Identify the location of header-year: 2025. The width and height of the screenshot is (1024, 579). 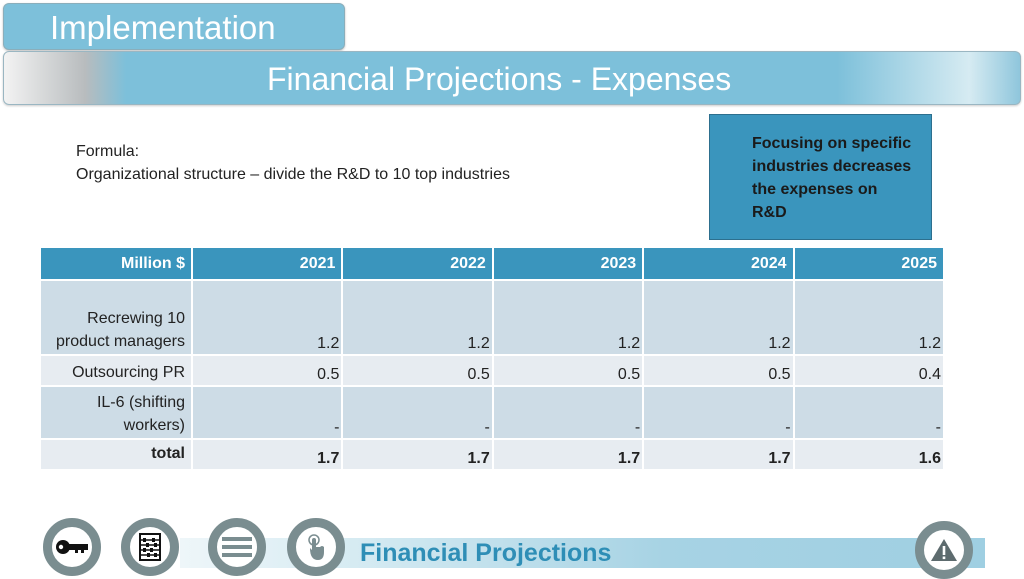
(869, 263).